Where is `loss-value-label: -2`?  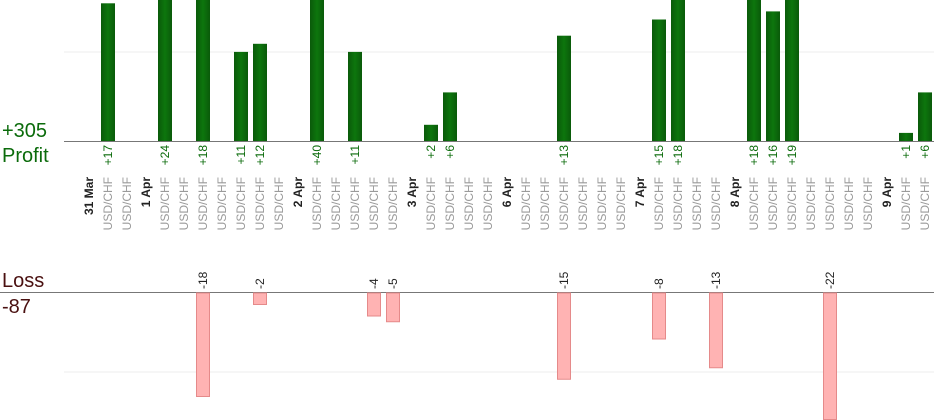 loss-value-label: -2 is located at coordinates (260, 283).